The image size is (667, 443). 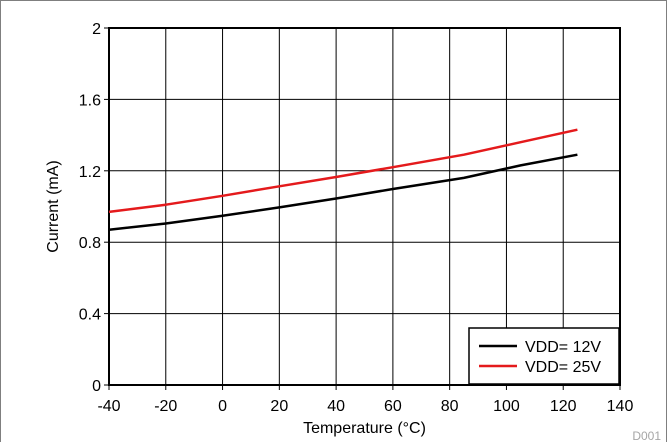 What do you see at coordinates (90, 315) in the screenshot?
I see `y-tick-label: 0.4` at bounding box center [90, 315].